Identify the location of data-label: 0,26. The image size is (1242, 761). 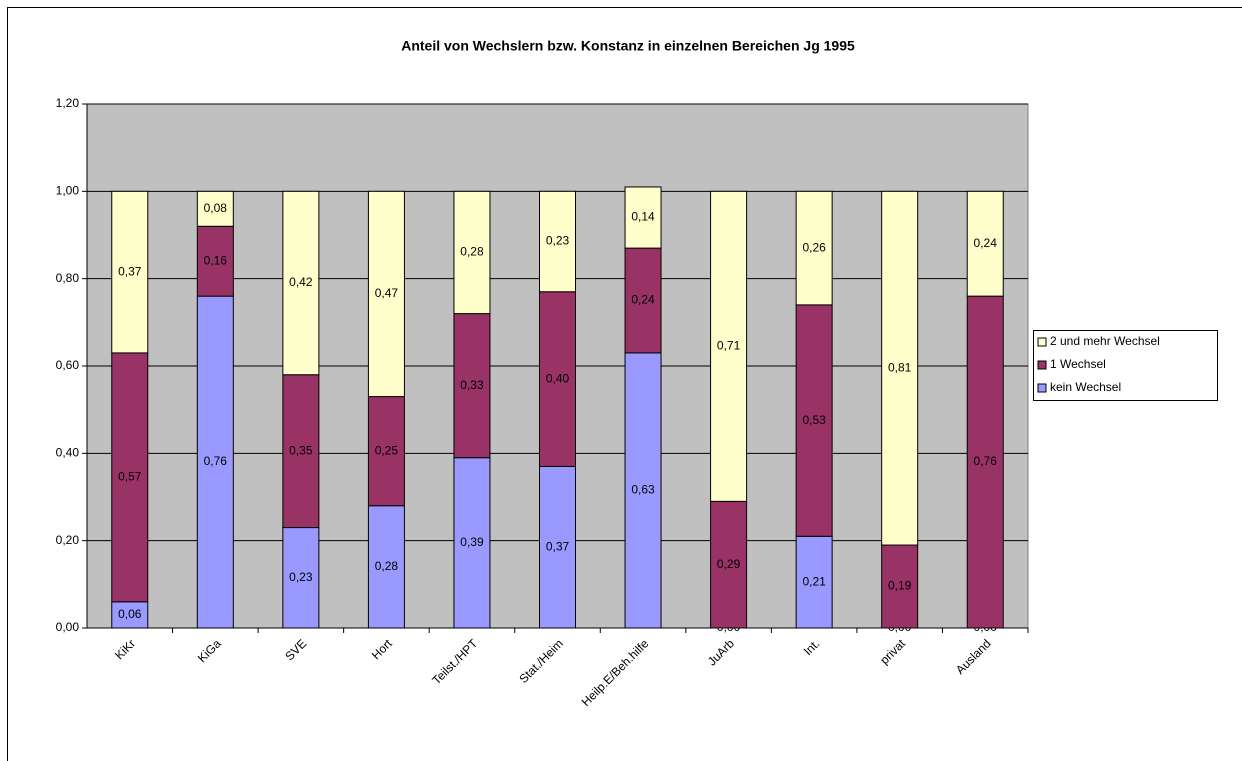
(814, 247).